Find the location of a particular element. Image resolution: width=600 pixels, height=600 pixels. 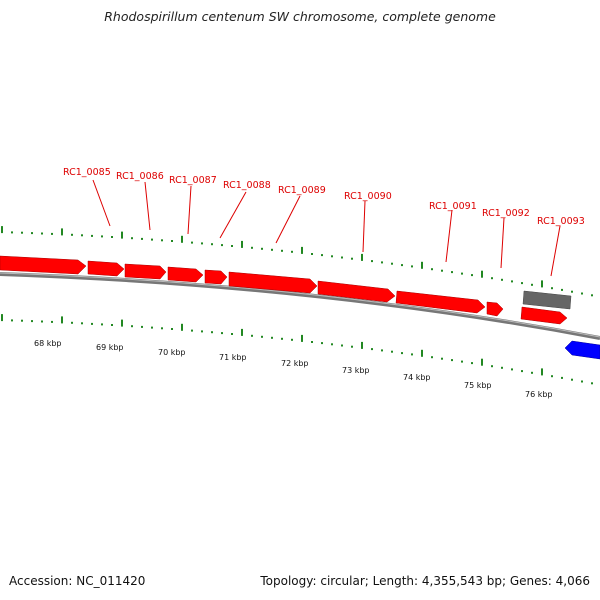

gene-track-forward is located at coordinates (284, 290).